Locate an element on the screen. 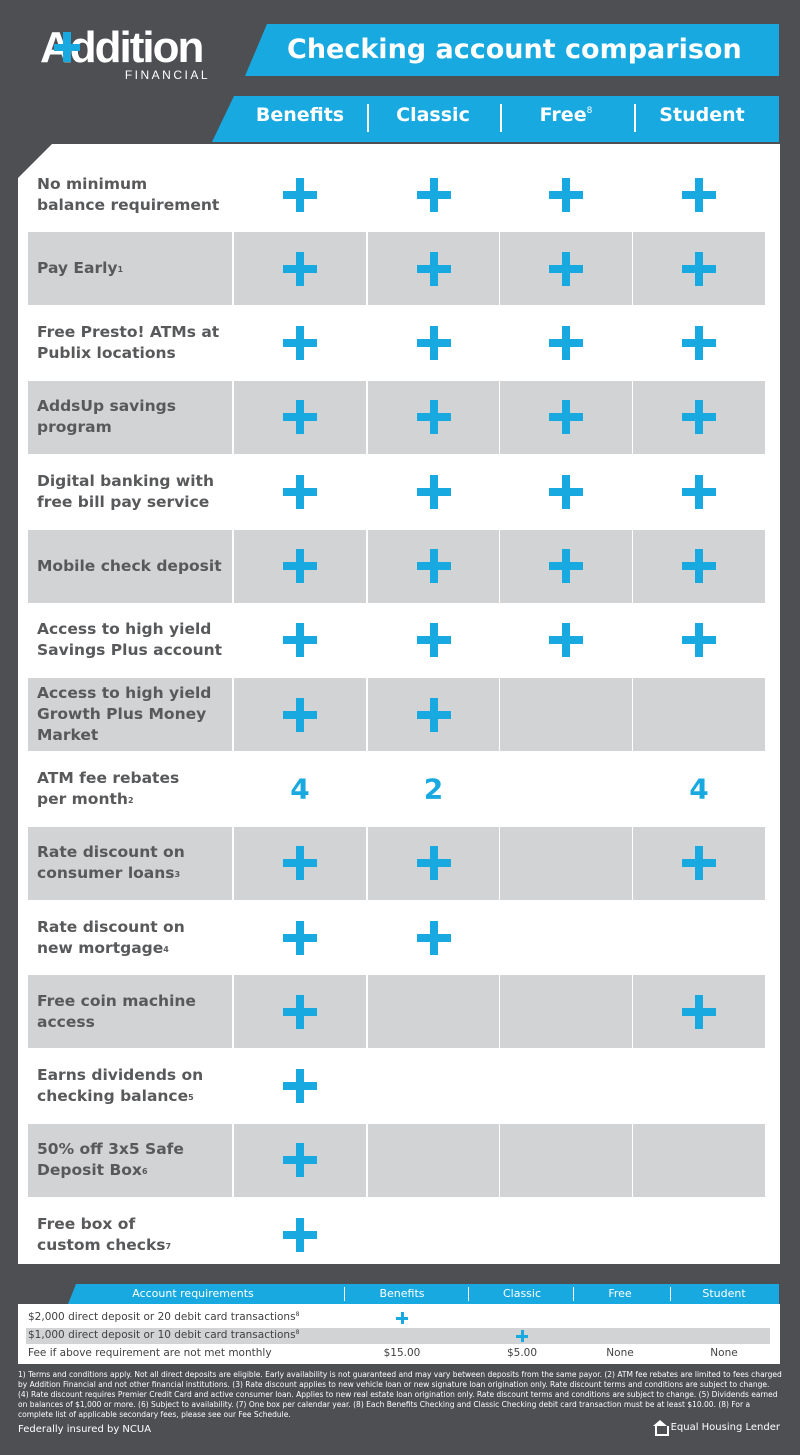 The width and height of the screenshot is (800, 1455). addition-financial-logo: Addition FINANCIAL is located at coordinates (129, 54).